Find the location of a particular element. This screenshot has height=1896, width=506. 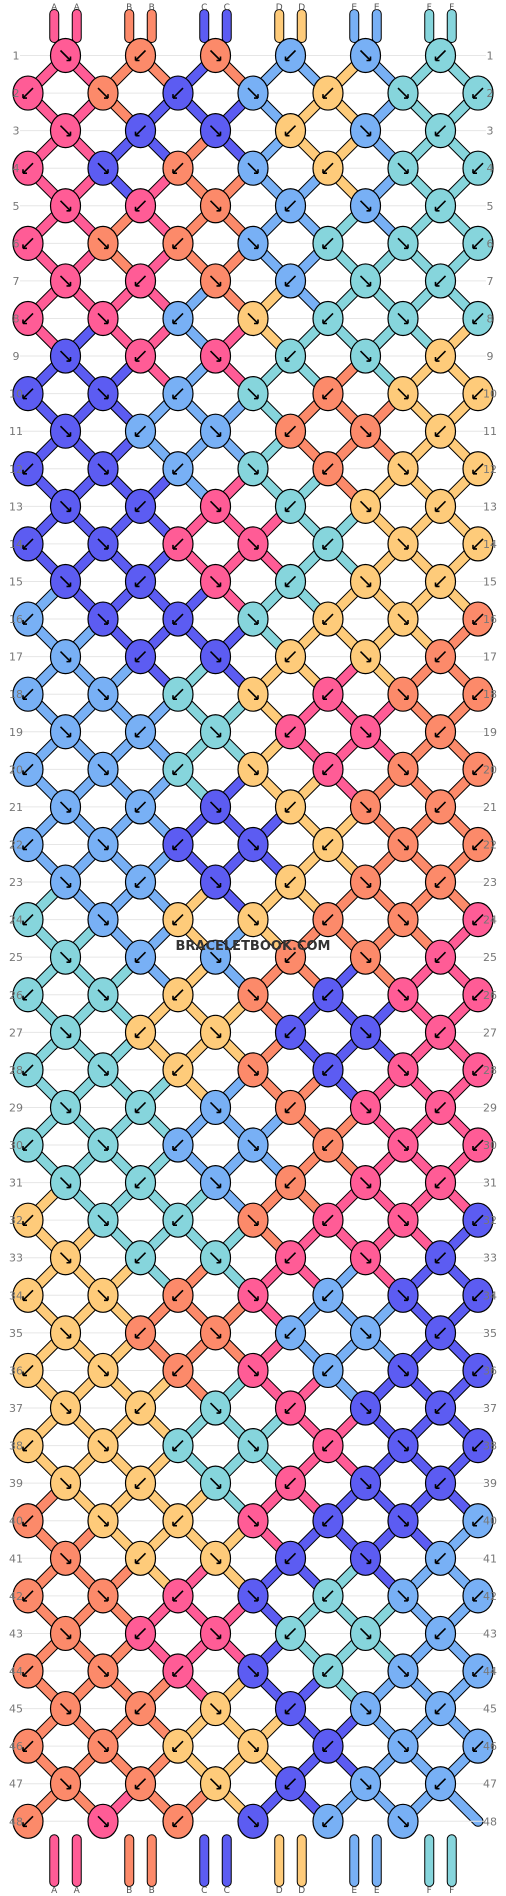

strand-label-bottom: E is located at coordinates (377, 1891).